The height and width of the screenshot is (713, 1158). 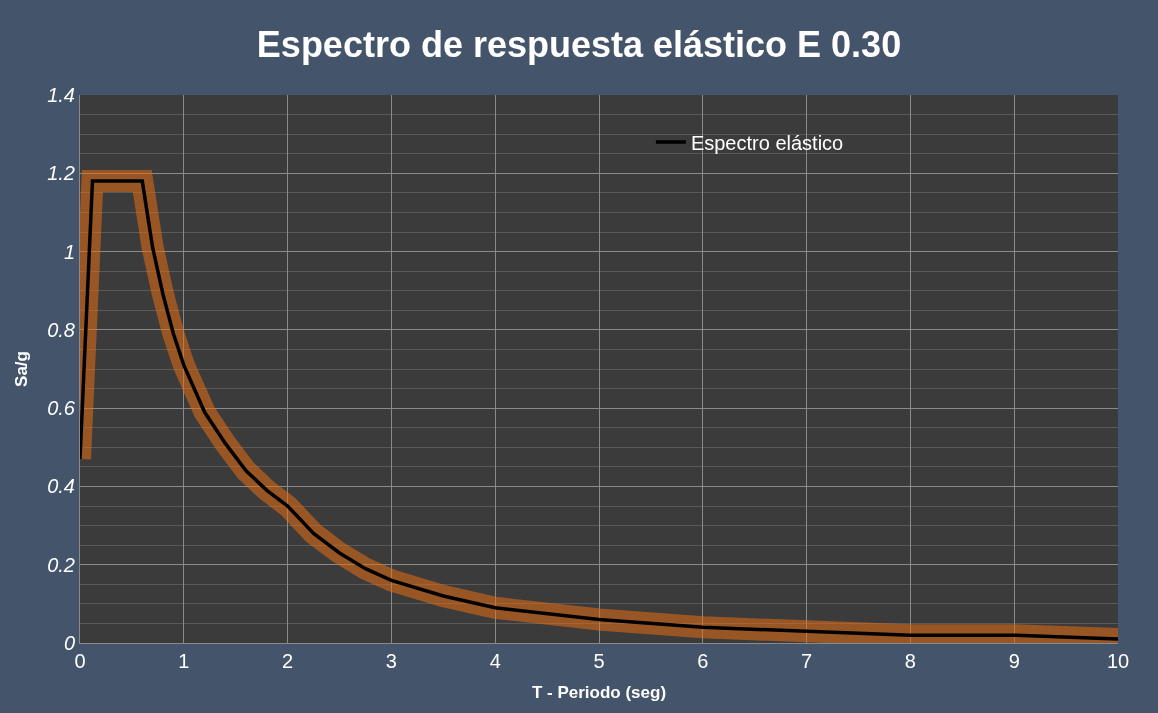 What do you see at coordinates (807, 661) in the screenshot?
I see `x-tick-label: 7` at bounding box center [807, 661].